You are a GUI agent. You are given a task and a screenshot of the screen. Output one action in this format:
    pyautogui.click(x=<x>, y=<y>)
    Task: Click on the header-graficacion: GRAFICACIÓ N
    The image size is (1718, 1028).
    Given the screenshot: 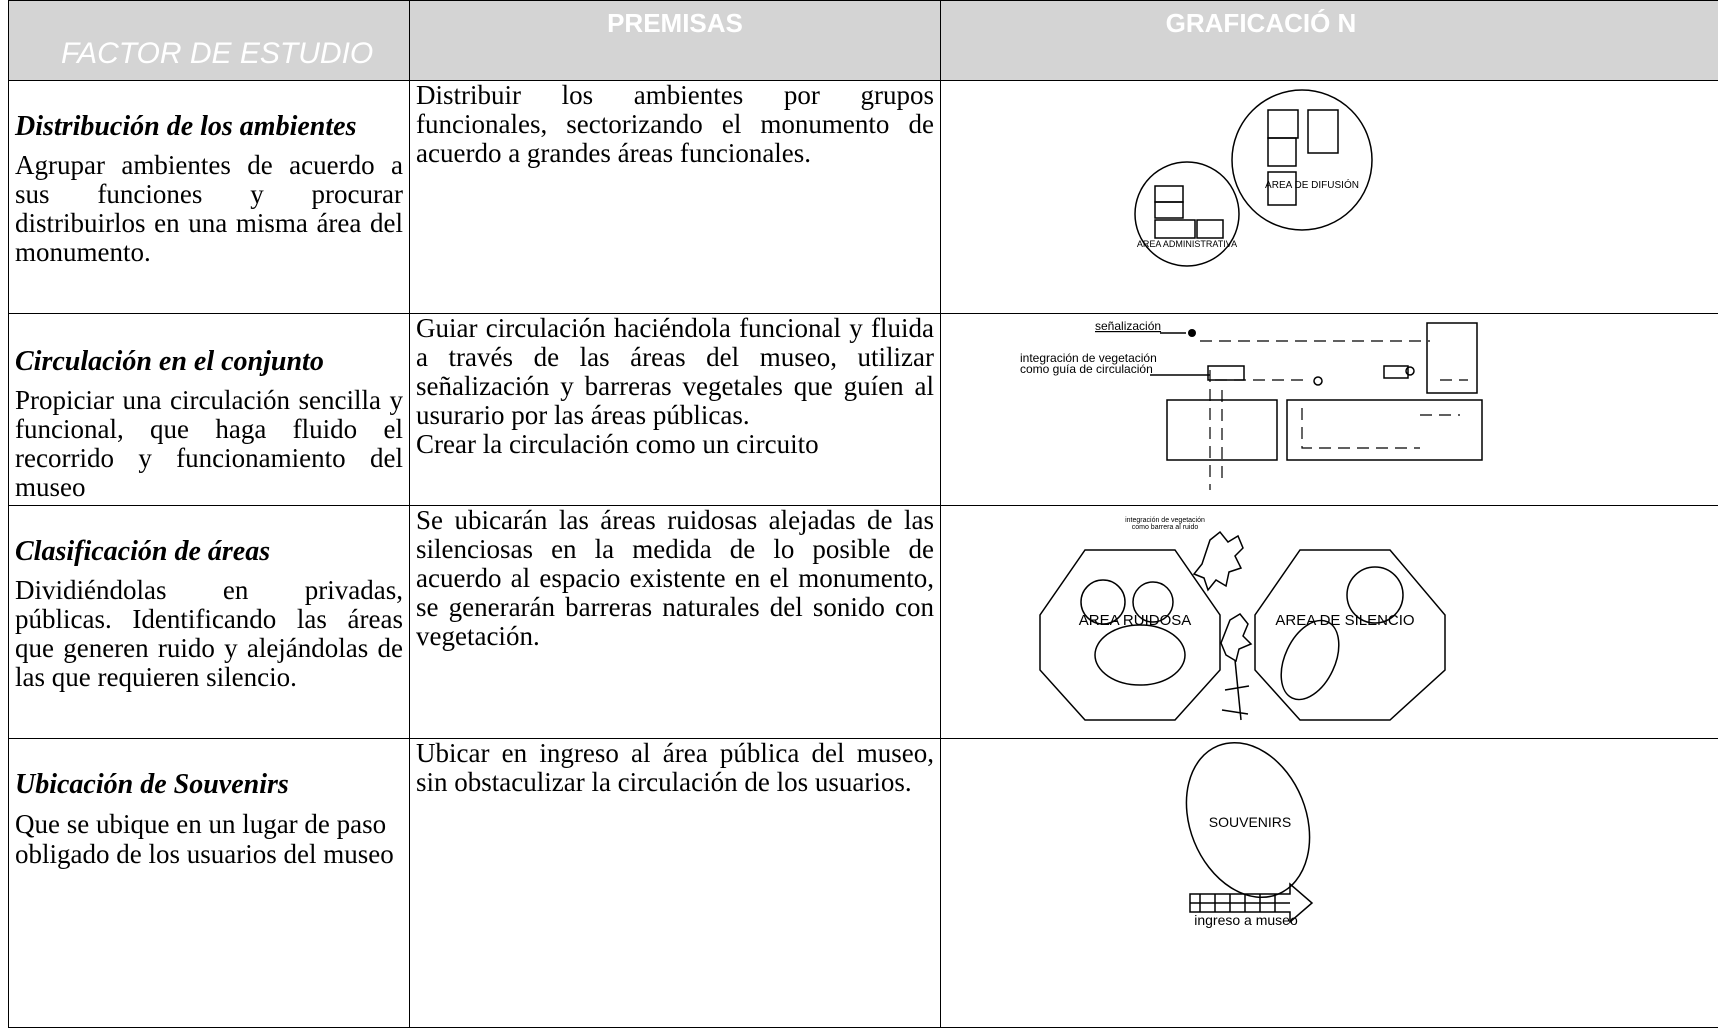 What is the action you would take?
    pyautogui.click(x=1261, y=23)
    